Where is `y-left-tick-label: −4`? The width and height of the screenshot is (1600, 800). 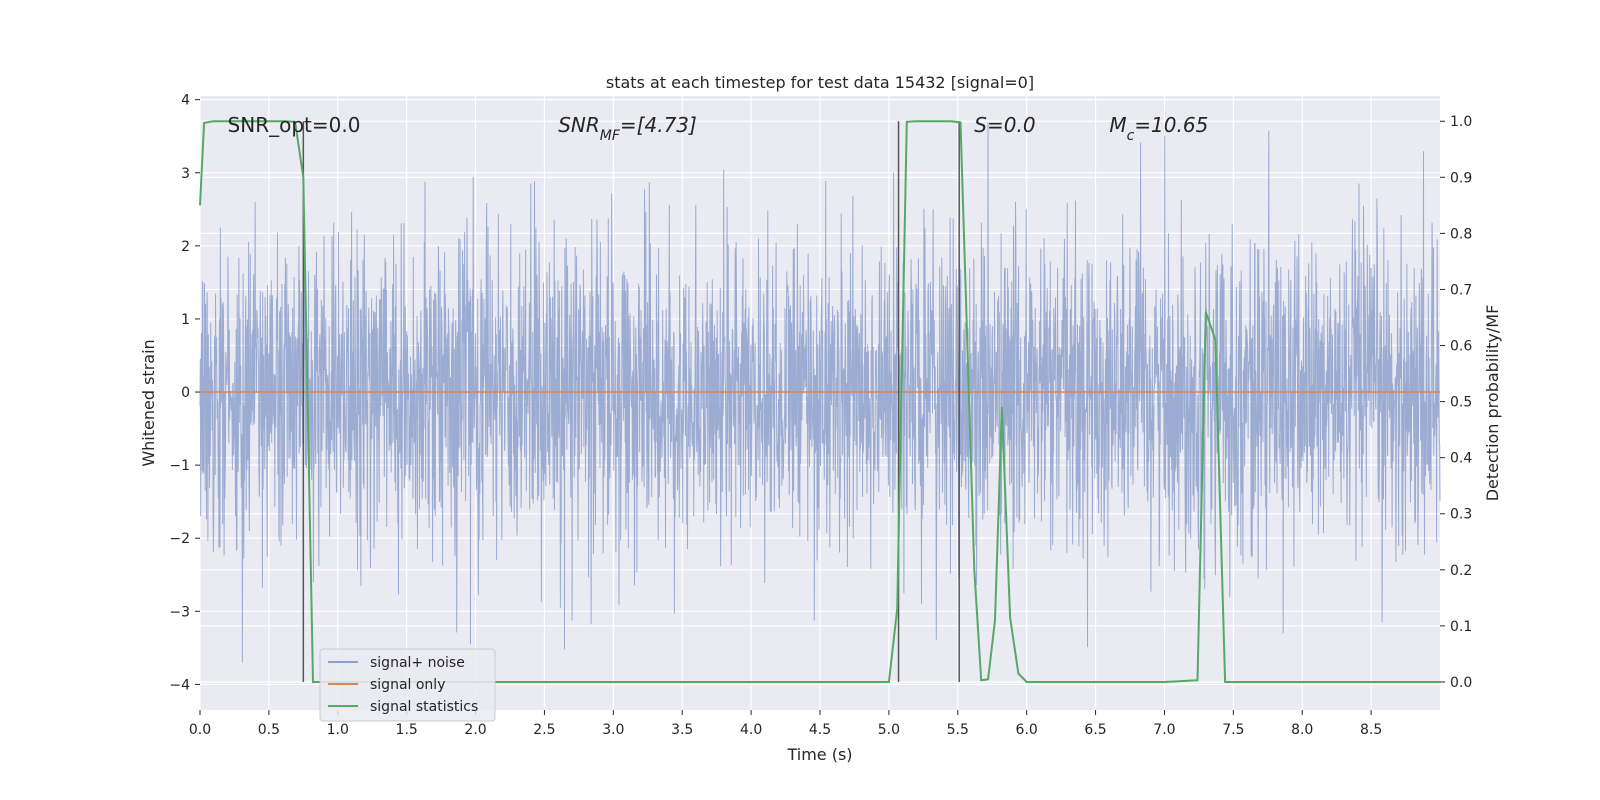
y-left-tick-label: −4 is located at coordinates (179, 685).